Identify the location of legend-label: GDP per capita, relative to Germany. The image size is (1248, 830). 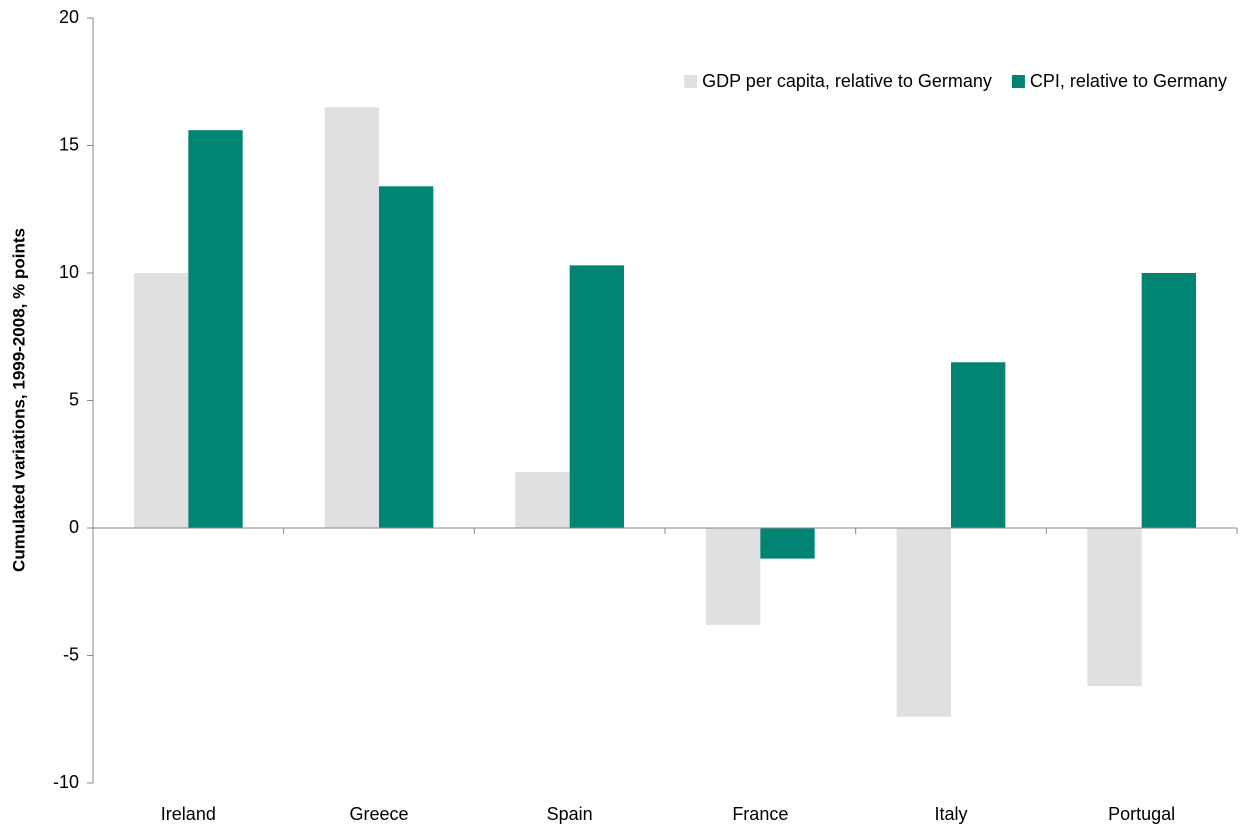
(847, 81).